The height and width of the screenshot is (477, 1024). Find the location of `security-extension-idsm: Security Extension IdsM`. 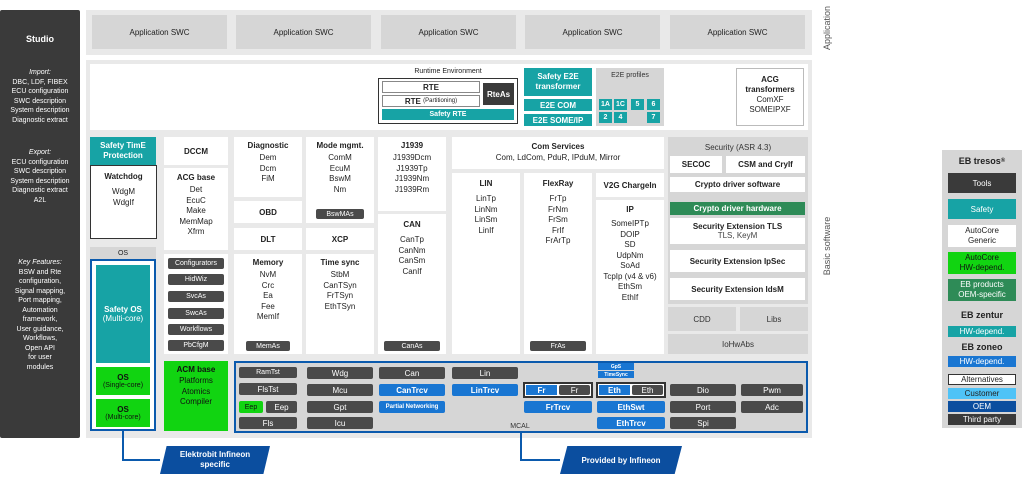

security-extension-idsm: Security Extension IdsM is located at coordinates (737, 289).